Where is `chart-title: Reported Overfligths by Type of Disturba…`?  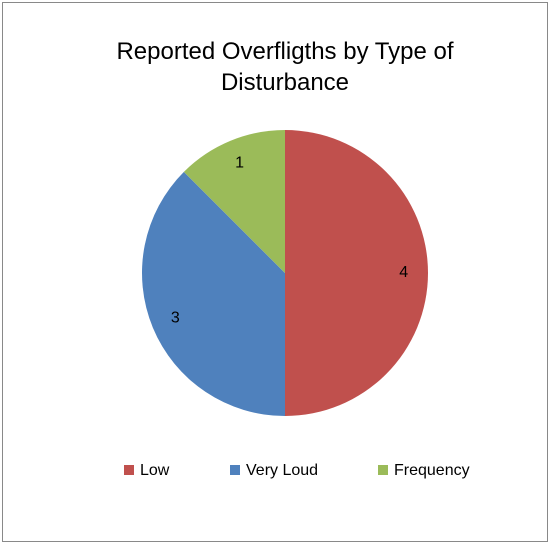 chart-title: Reported Overfligths by Type of Disturba… is located at coordinates (285, 67).